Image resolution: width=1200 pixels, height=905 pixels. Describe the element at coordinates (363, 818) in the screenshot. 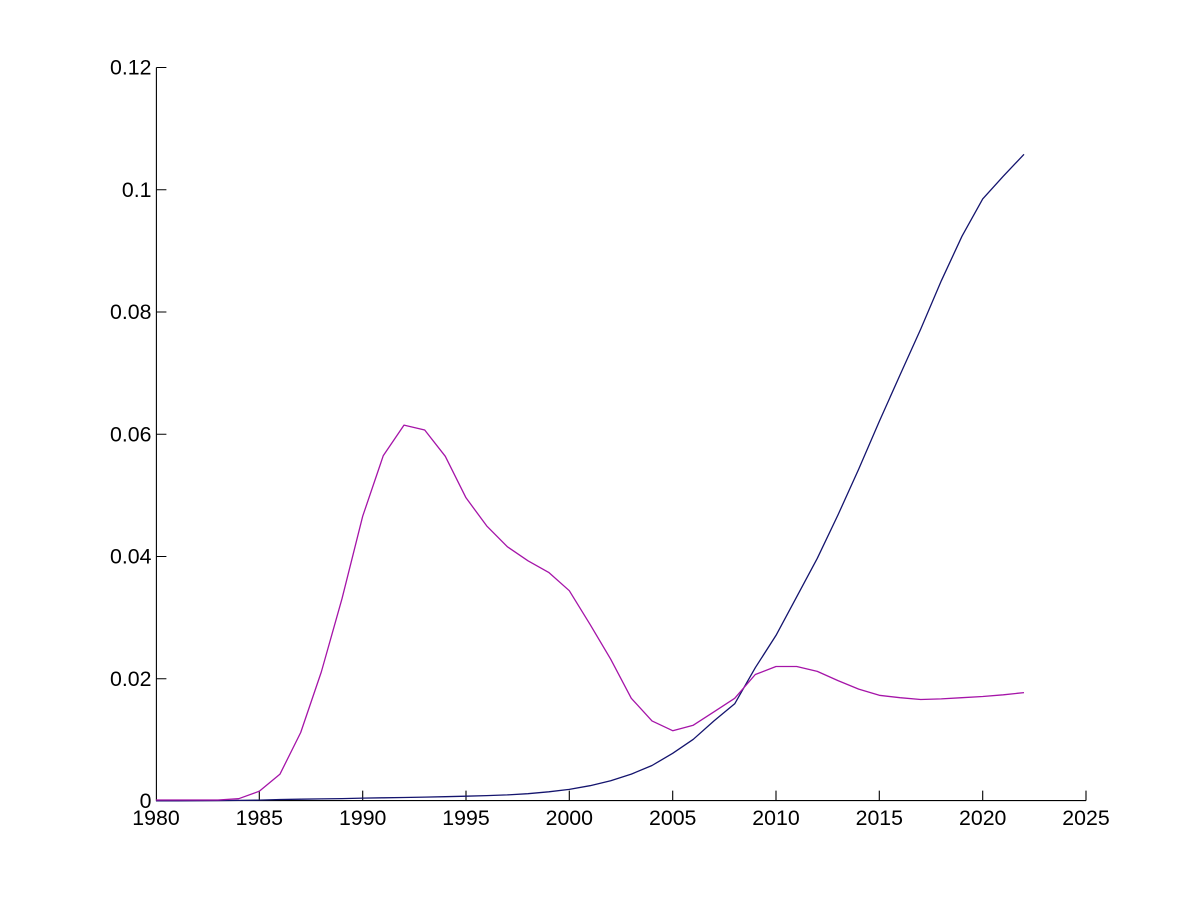

I see `svg-text: 1990` at that location.